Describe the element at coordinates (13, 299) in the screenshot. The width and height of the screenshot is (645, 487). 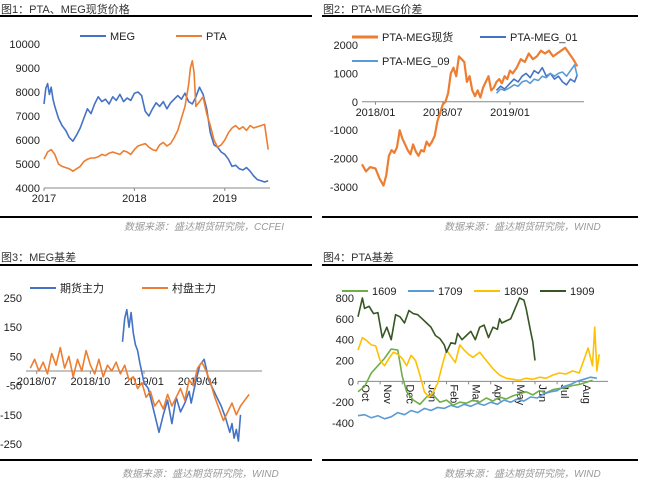
I see `y-tick-label: 250` at that location.